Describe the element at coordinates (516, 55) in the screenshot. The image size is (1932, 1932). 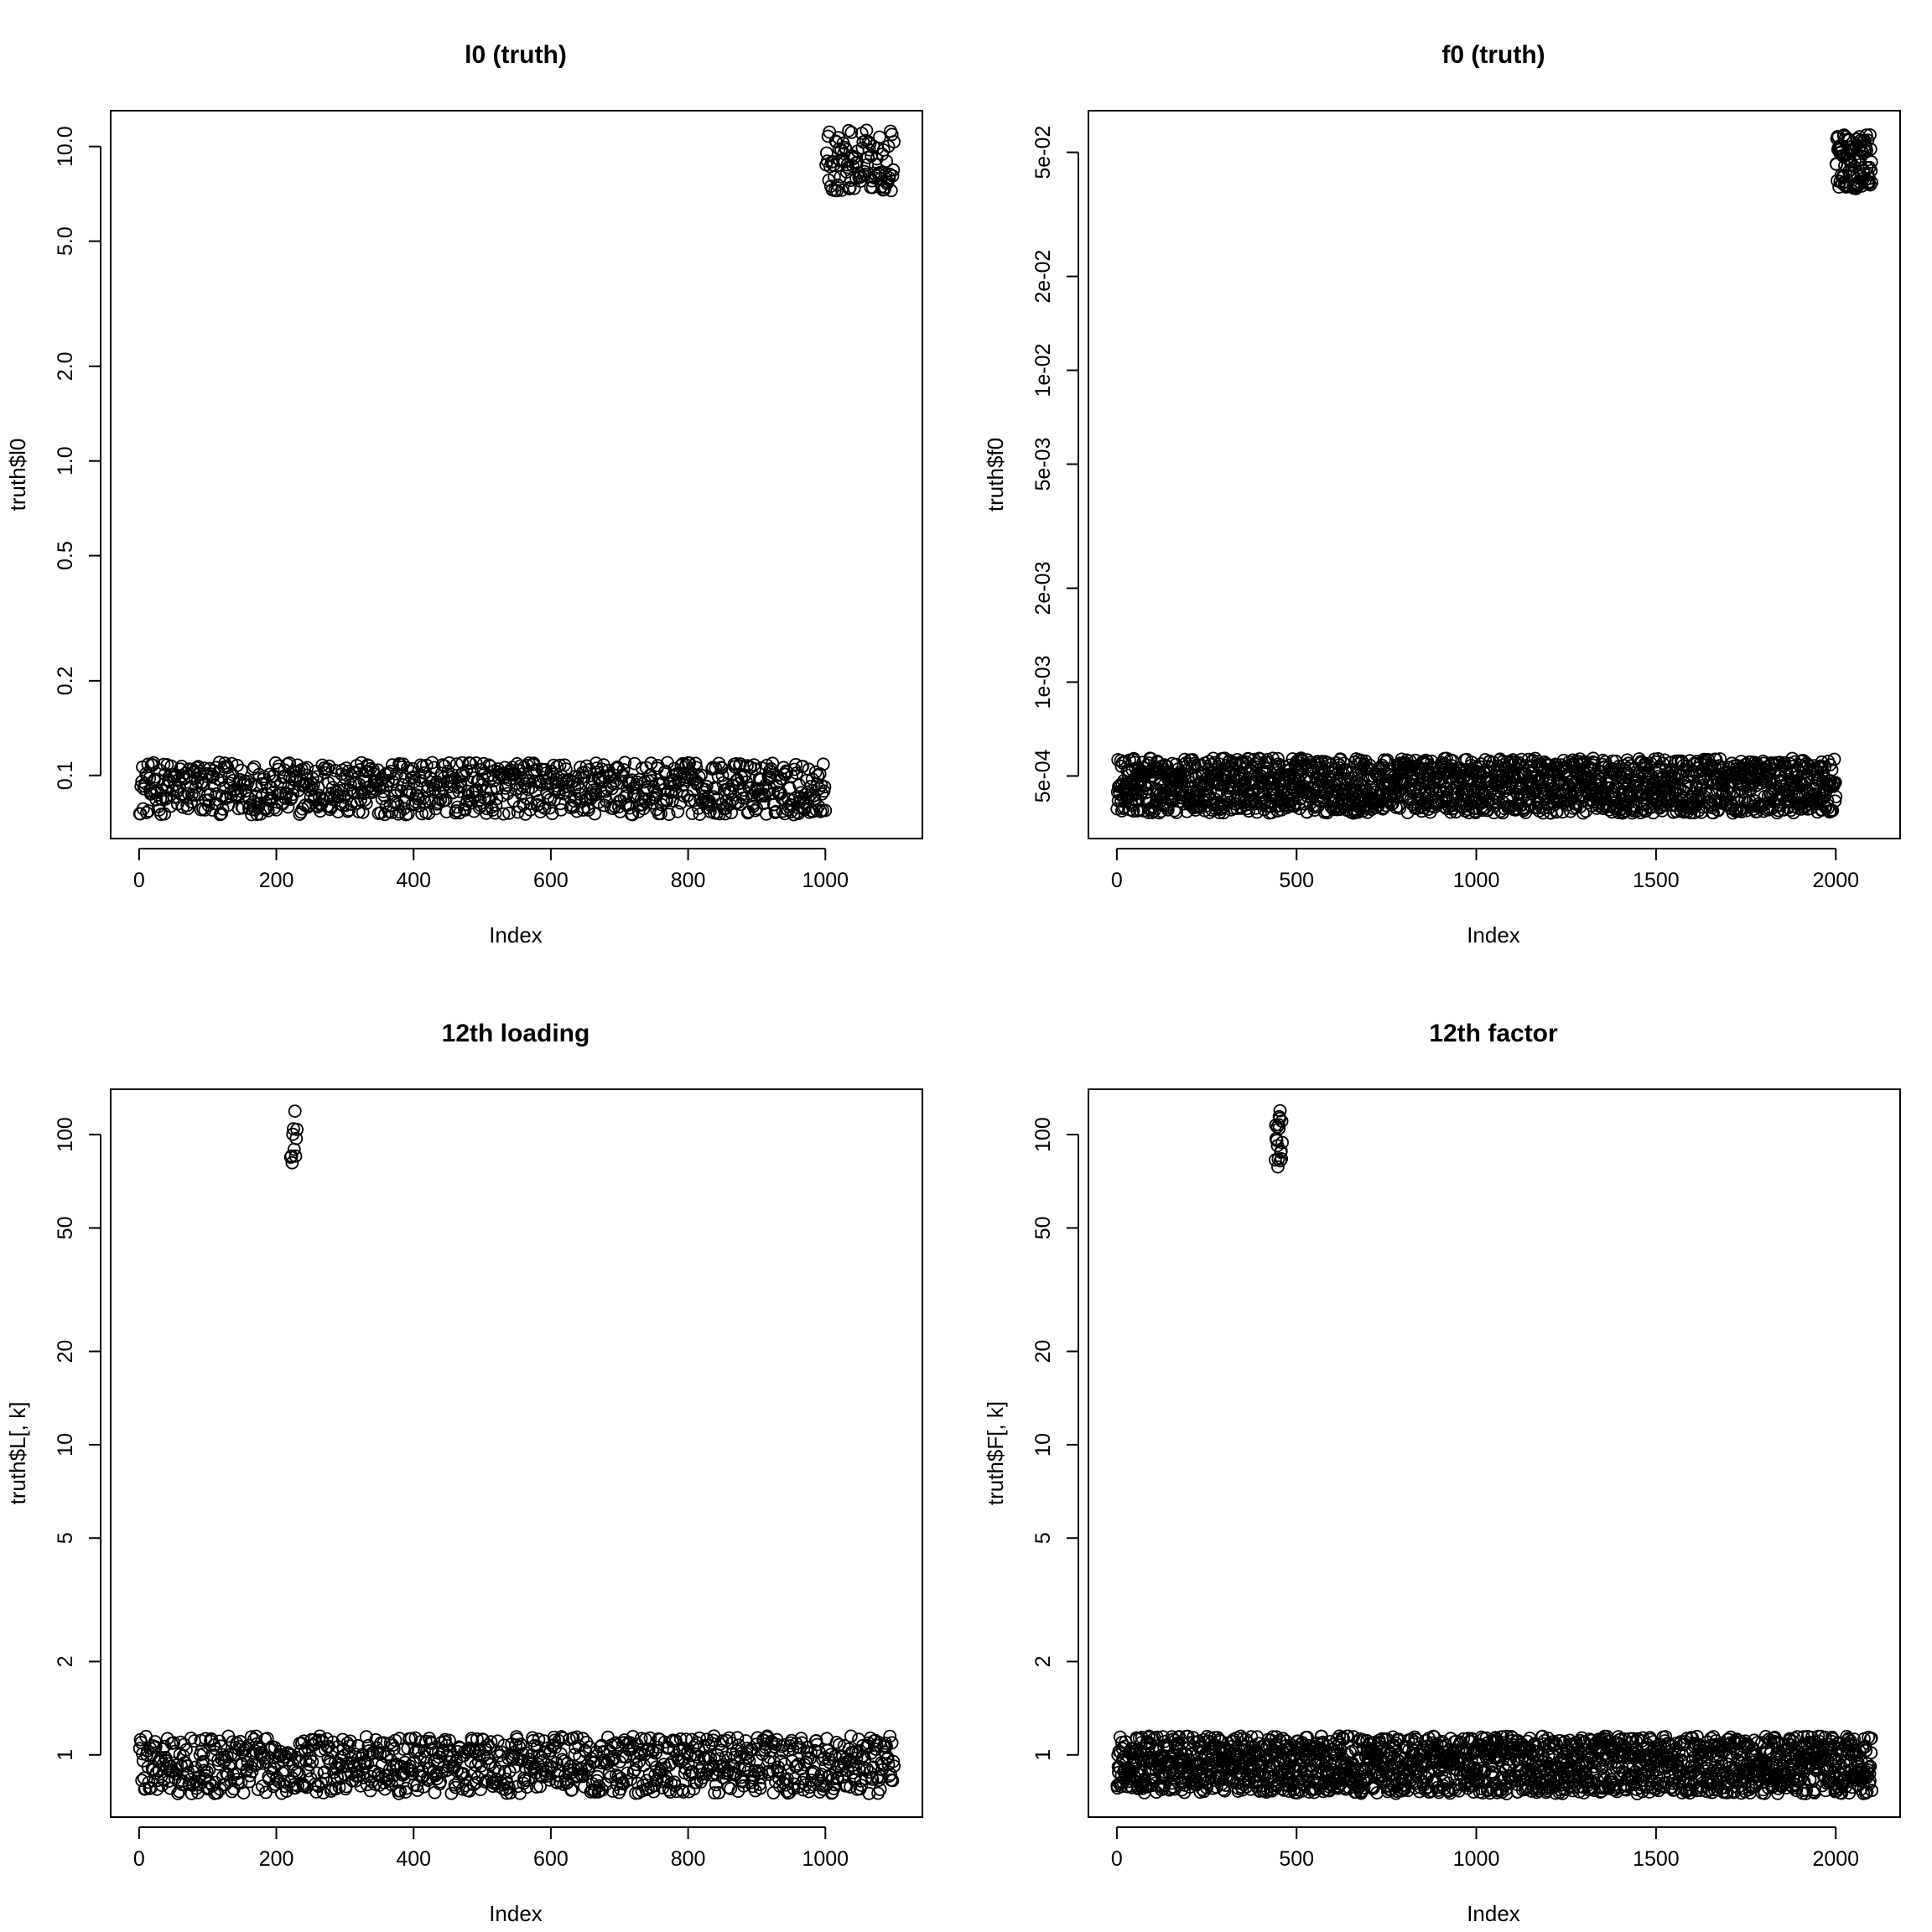
I see `panel-title: l0 (truth)` at that location.